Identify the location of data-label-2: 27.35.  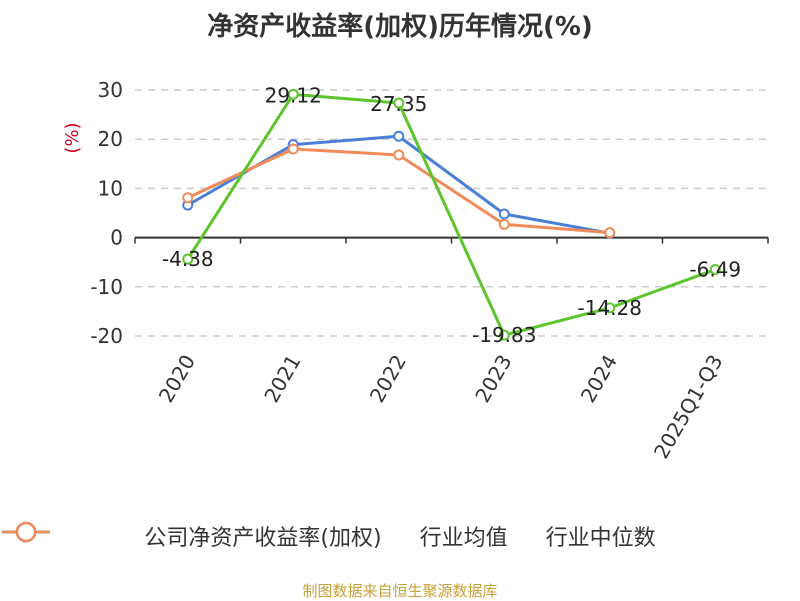
(398, 104).